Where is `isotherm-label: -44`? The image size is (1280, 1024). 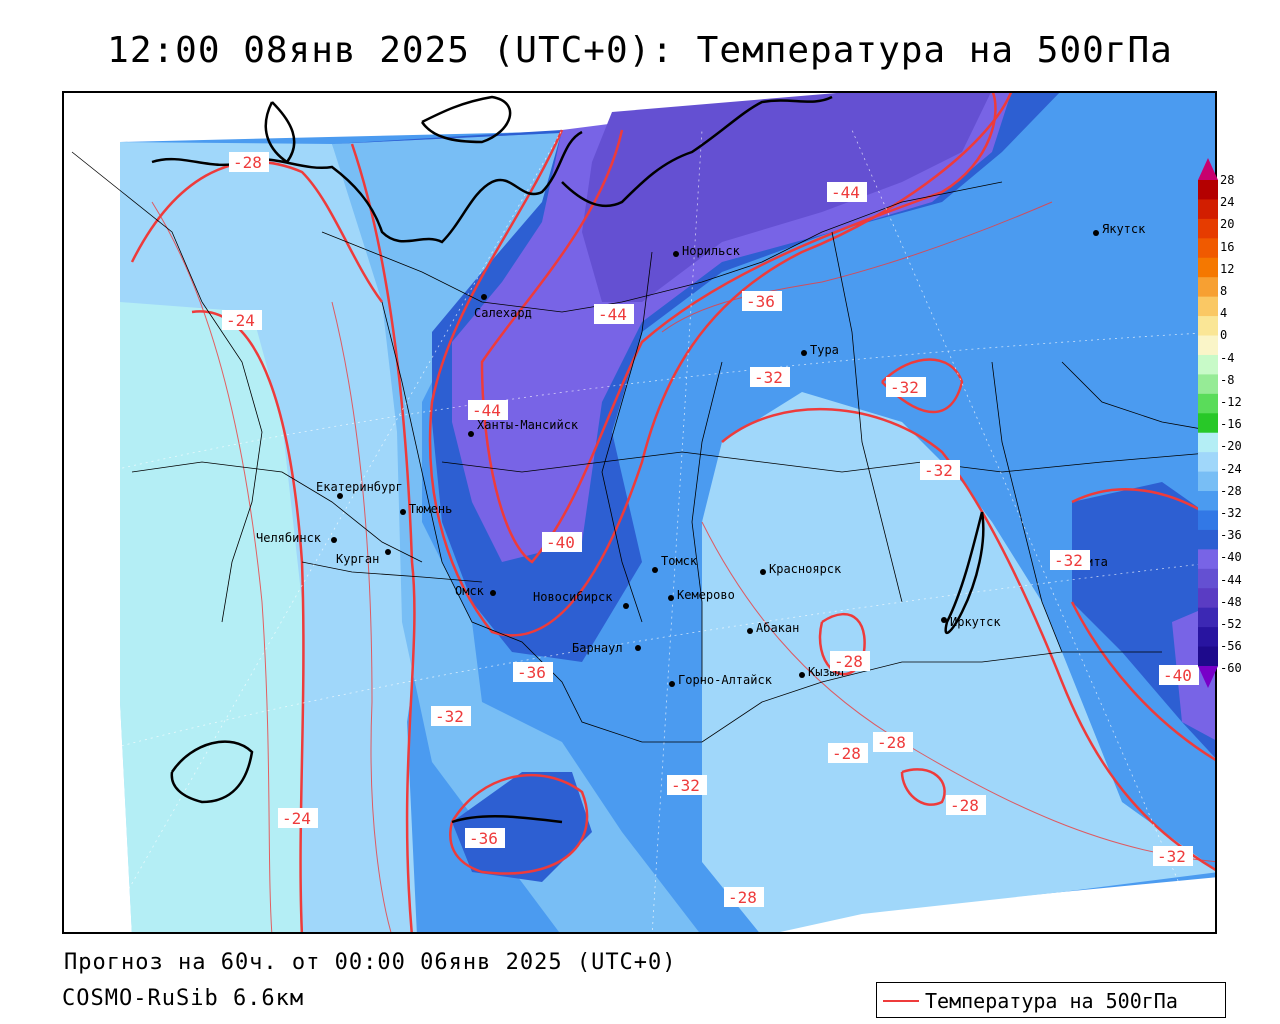
isotherm-label: -44 is located at coordinates (847, 192).